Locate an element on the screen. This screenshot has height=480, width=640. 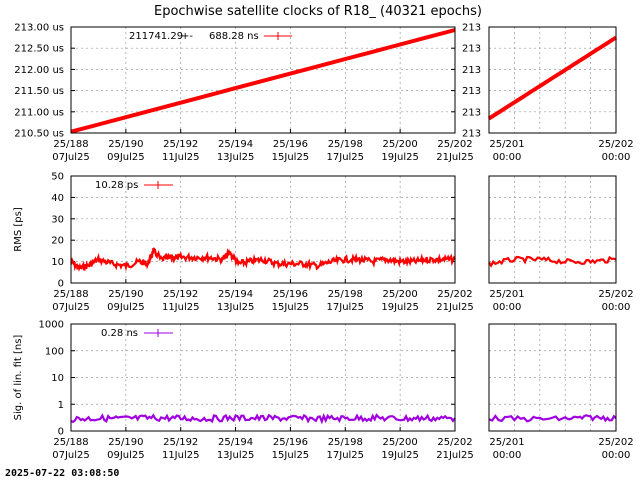
y-tick-label: 1000 is located at coordinates (51, 325).